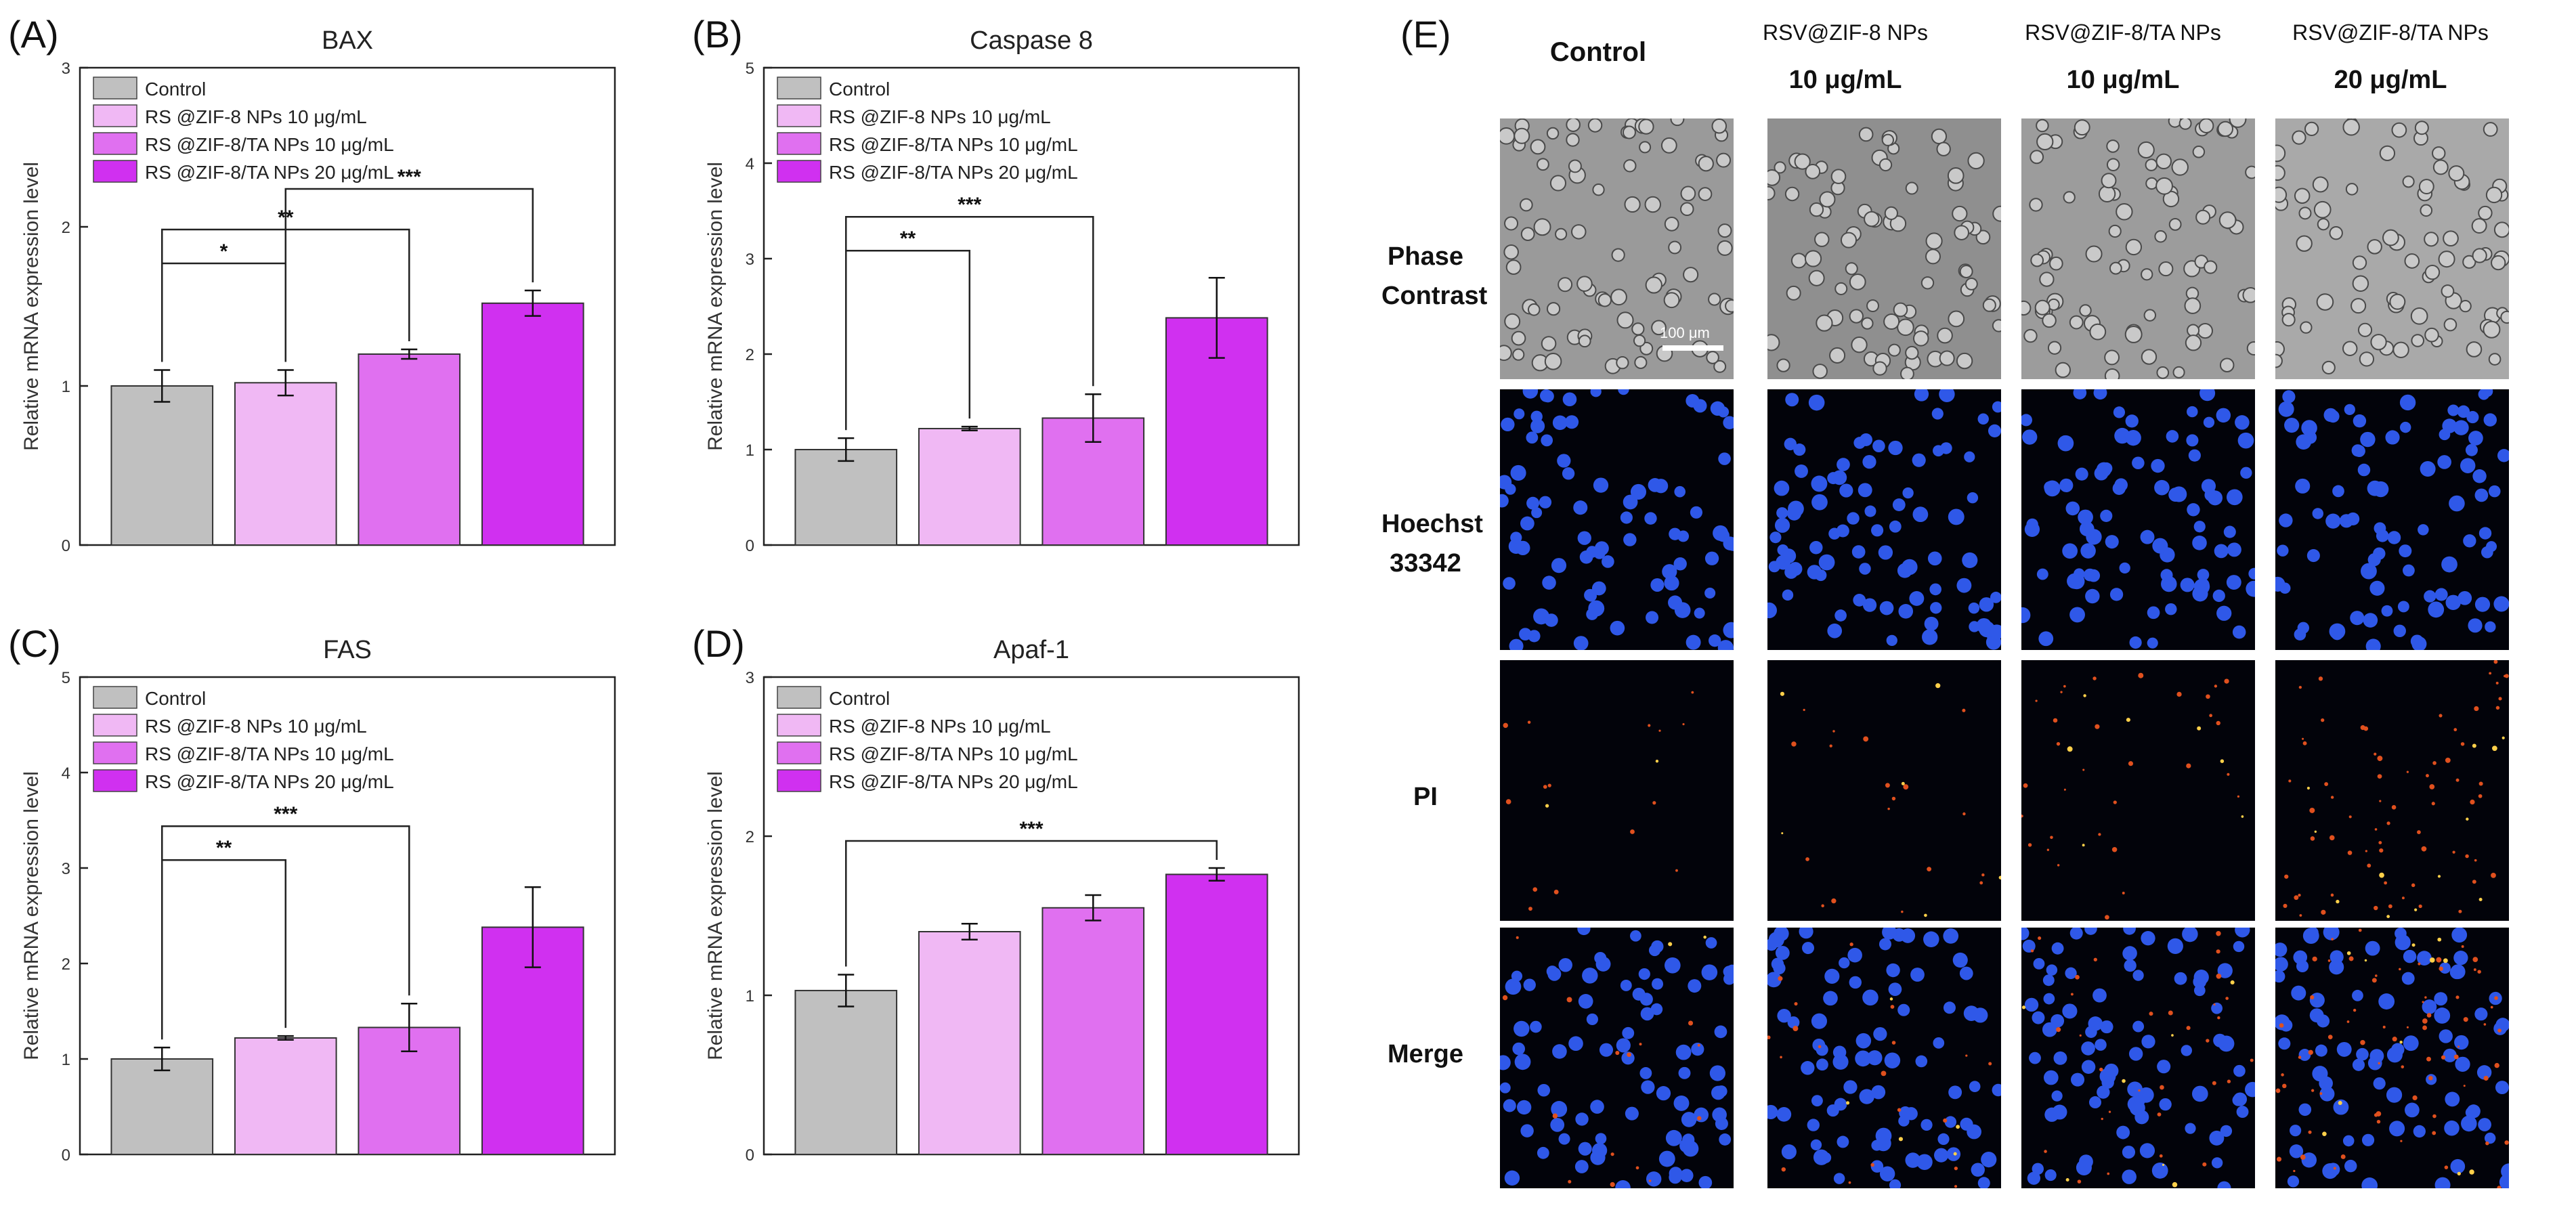  What do you see at coordinates (2390, 32) in the screenshot?
I see `column-header-line1: RSV@ZIF-8/TA NPs` at bounding box center [2390, 32].